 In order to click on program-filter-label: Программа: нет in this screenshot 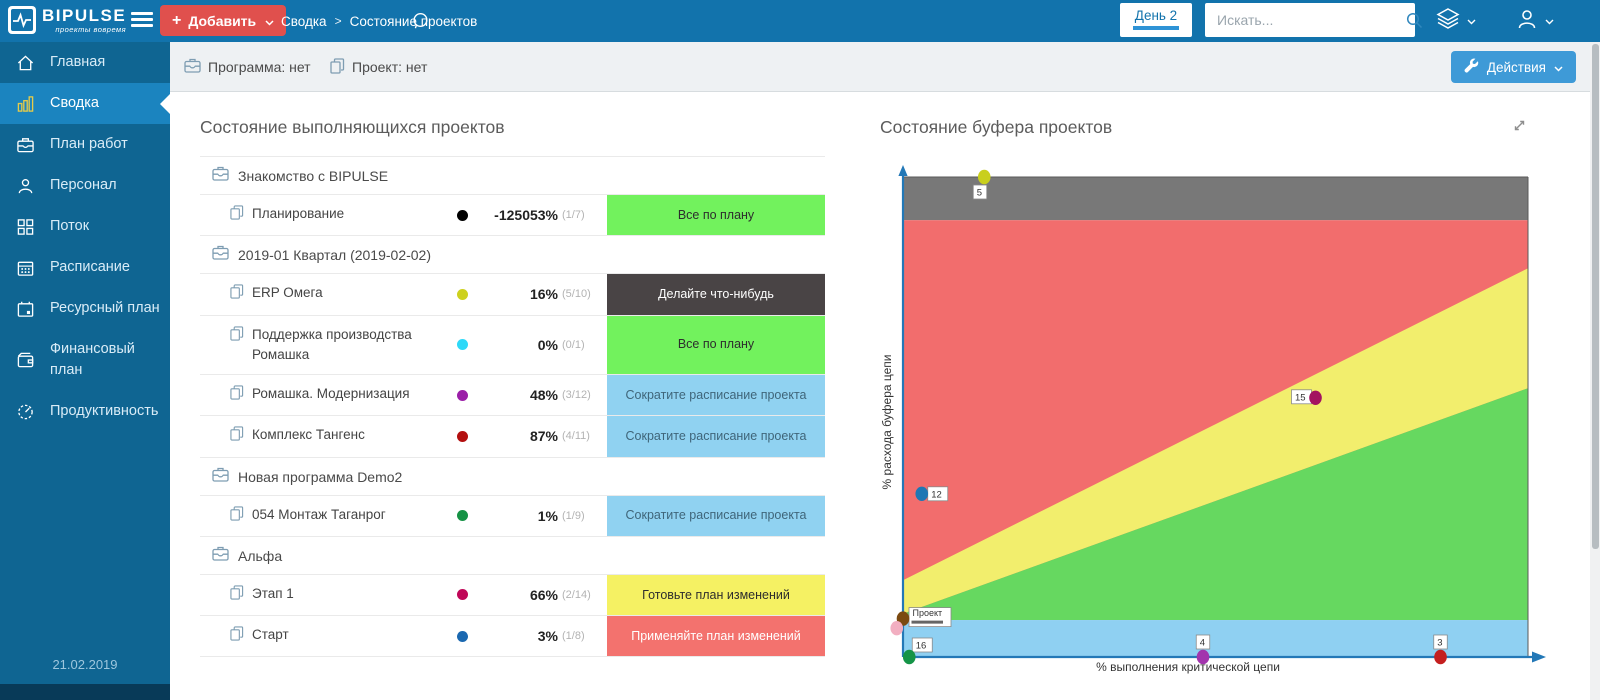, I will do `click(259, 67)`.